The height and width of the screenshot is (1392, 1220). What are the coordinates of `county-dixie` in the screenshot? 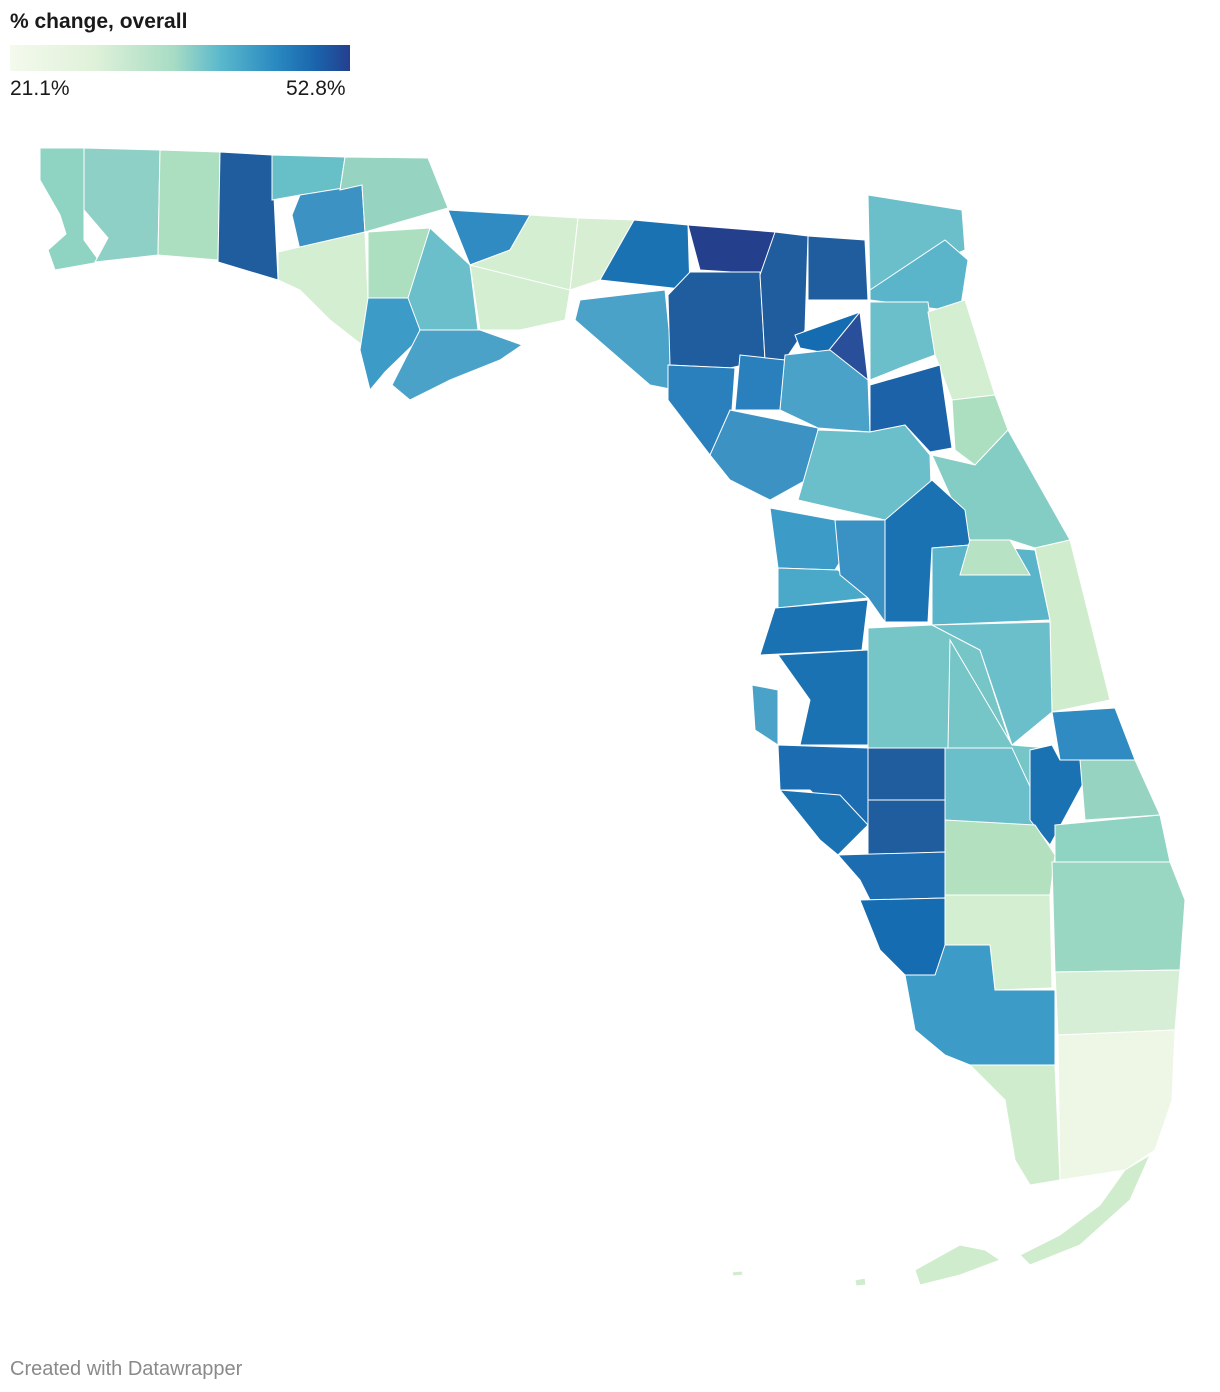 It's located at (764, 455).